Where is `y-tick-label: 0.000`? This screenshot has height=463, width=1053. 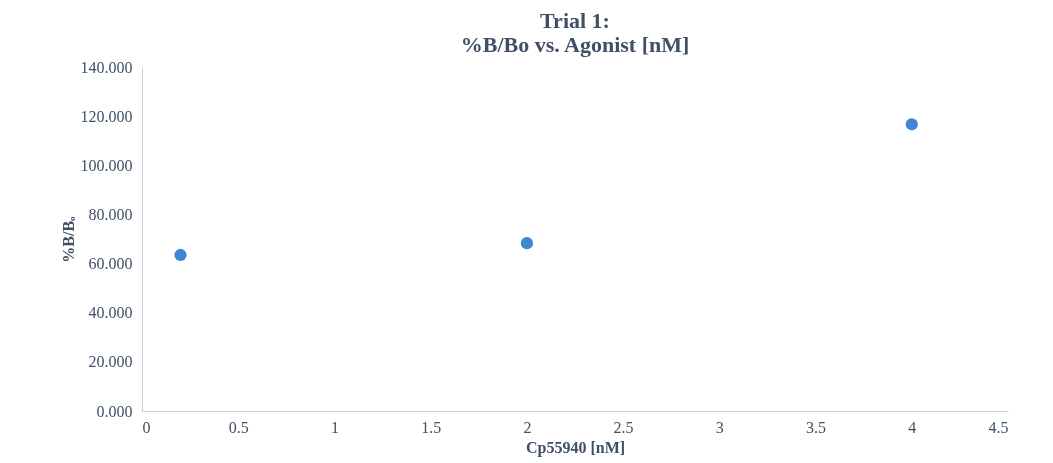 y-tick-label: 0.000 is located at coordinates (114, 411).